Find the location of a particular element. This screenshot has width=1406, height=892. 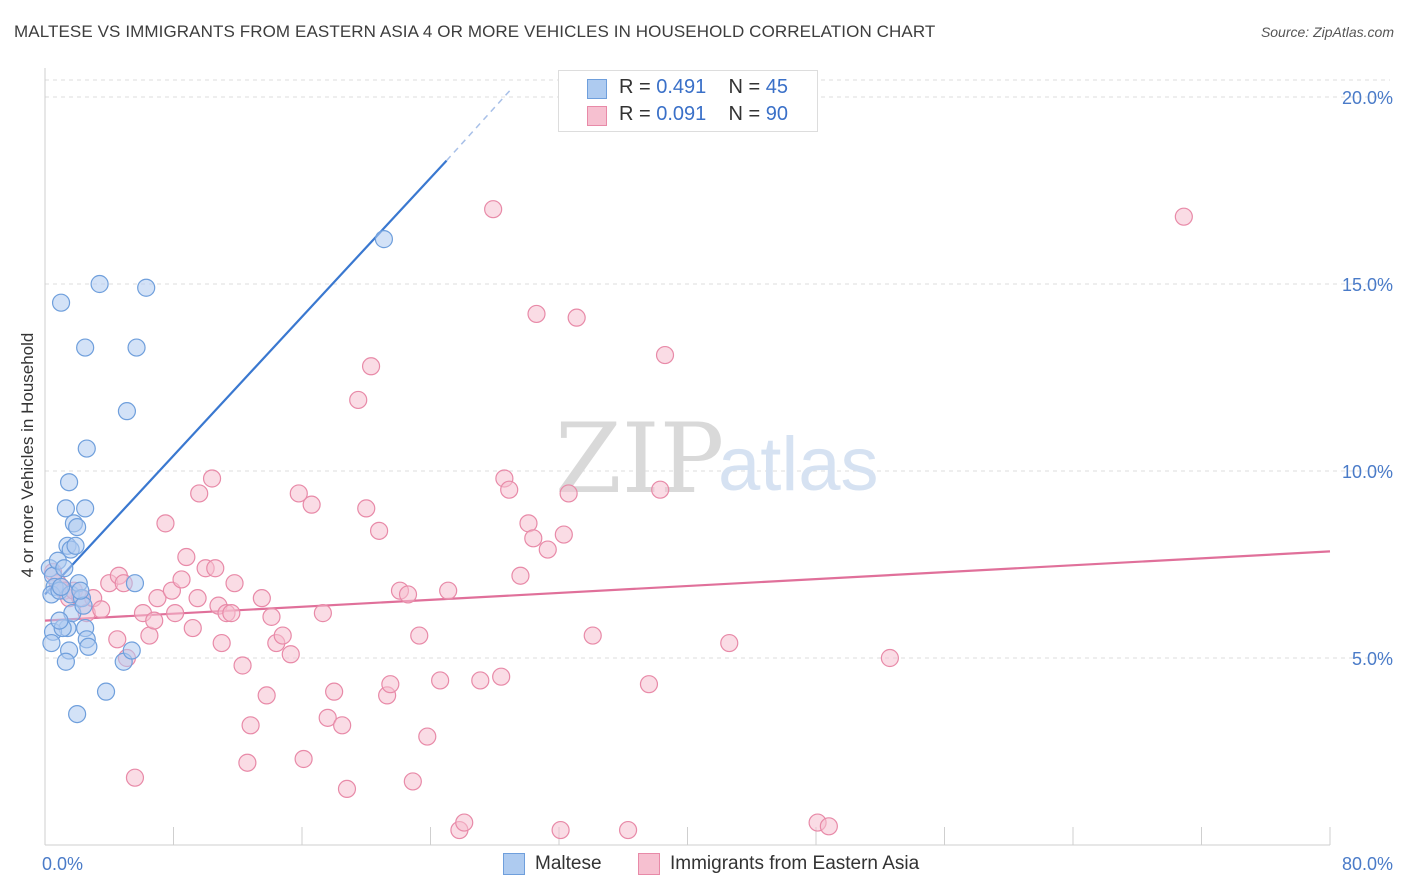

y-tick-labels: 5.0% 10.0% 15.0% 20.0% is located at coordinates (1367, 378).